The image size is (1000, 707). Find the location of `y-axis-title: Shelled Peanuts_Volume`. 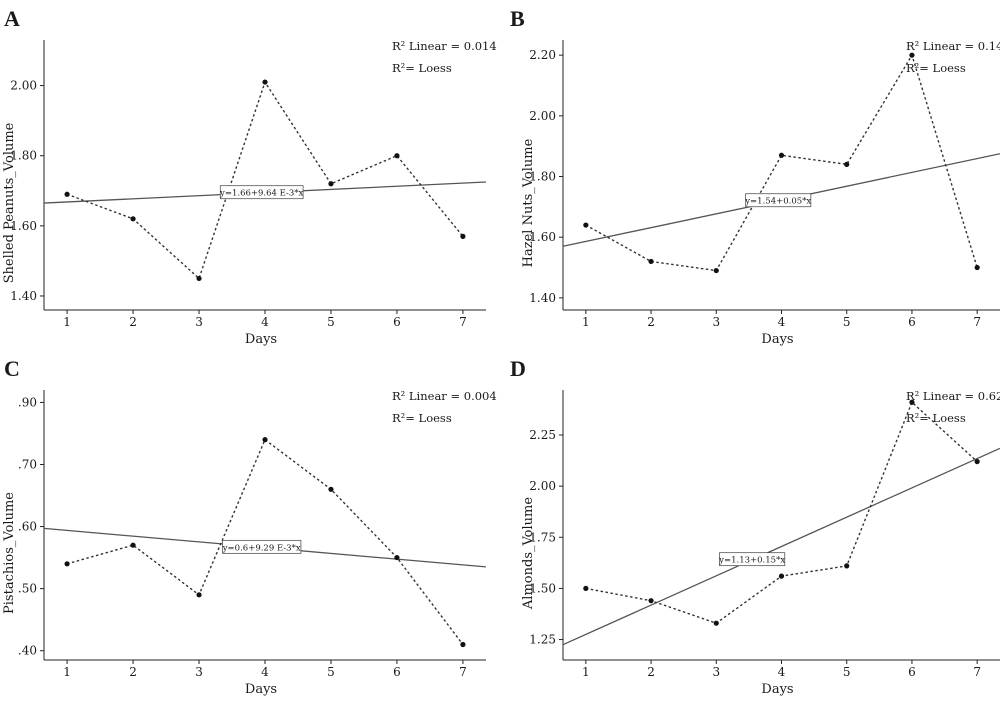

y-axis-title: Shelled Peanuts_Volume is located at coordinates (9, 202).